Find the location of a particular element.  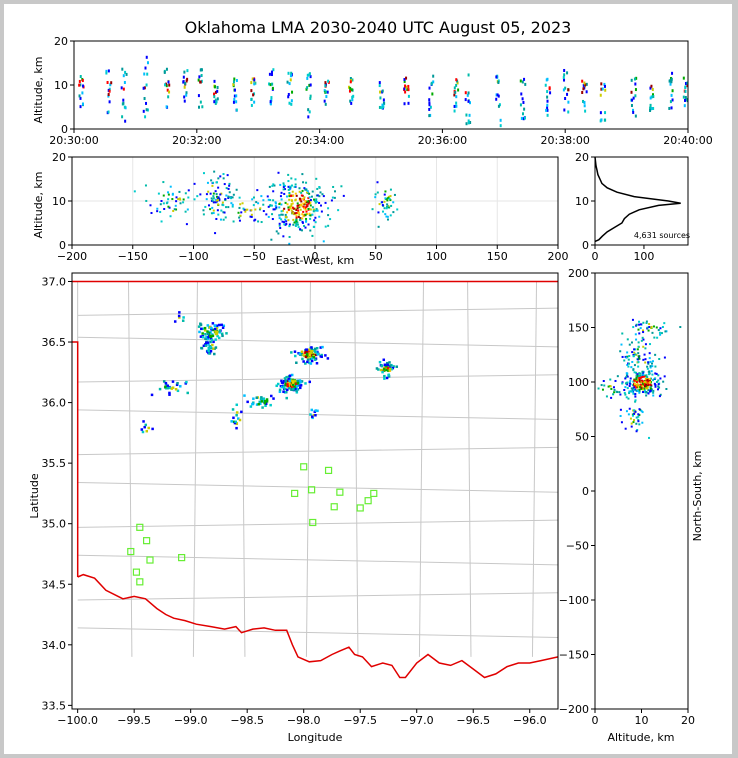

longitude-tick-label: −99.0 is located at coordinates (191, 720).